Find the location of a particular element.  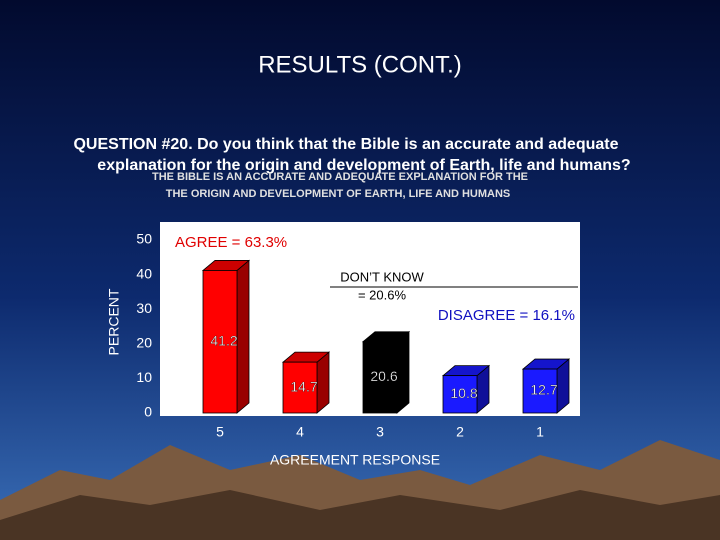

data-label: 10.8 is located at coordinates (463, 393).